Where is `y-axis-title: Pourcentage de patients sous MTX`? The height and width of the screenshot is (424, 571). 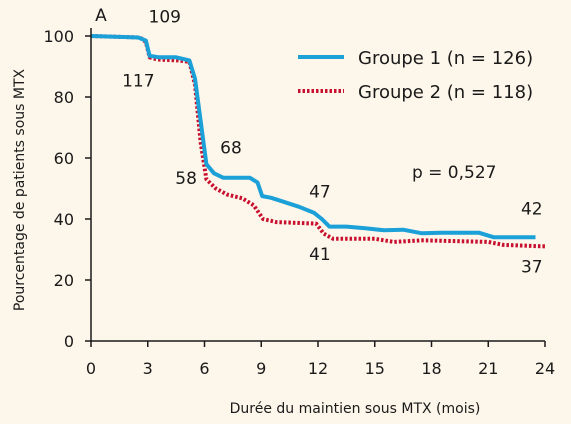
y-axis-title: Pourcentage de patients sous MTX is located at coordinates (20, 189).